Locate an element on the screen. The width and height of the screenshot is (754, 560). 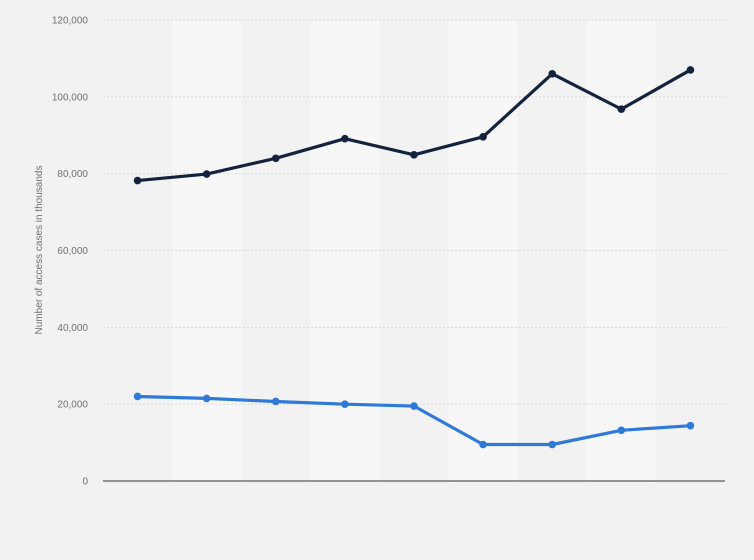
y-tick-label: 0 is located at coordinates (85, 482).